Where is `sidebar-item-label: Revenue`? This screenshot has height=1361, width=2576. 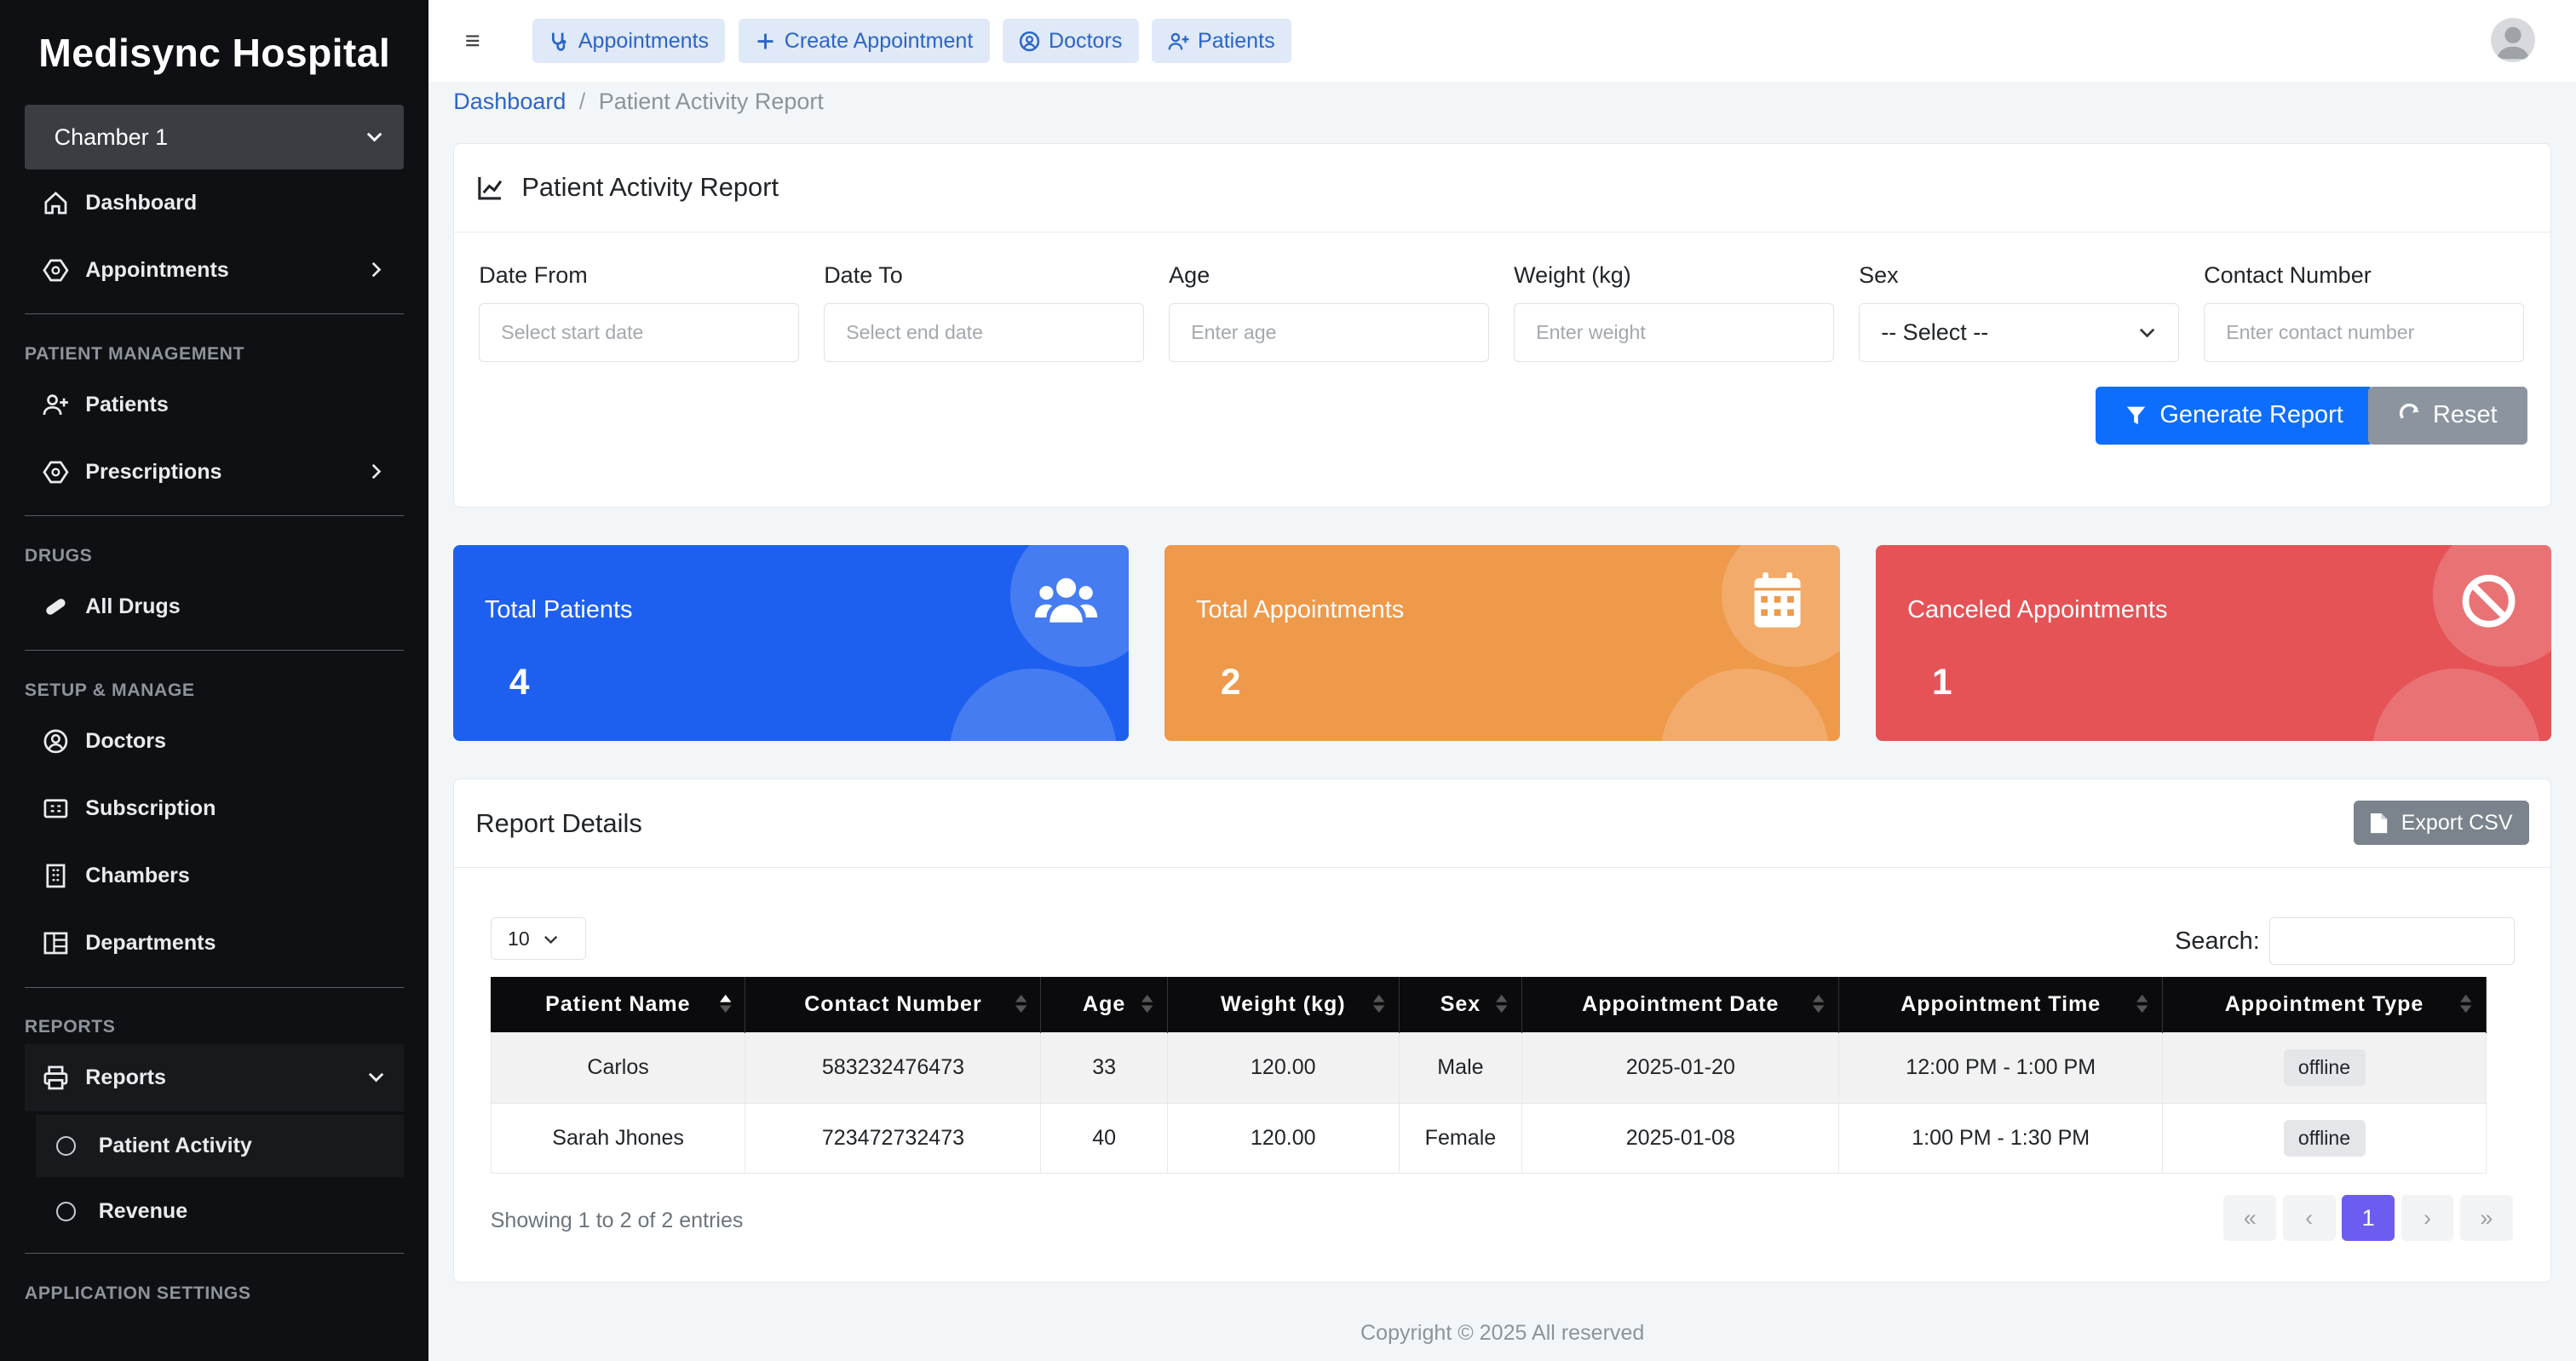 sidebar-item-label: Revenue is located at coordinates (143, 1211).